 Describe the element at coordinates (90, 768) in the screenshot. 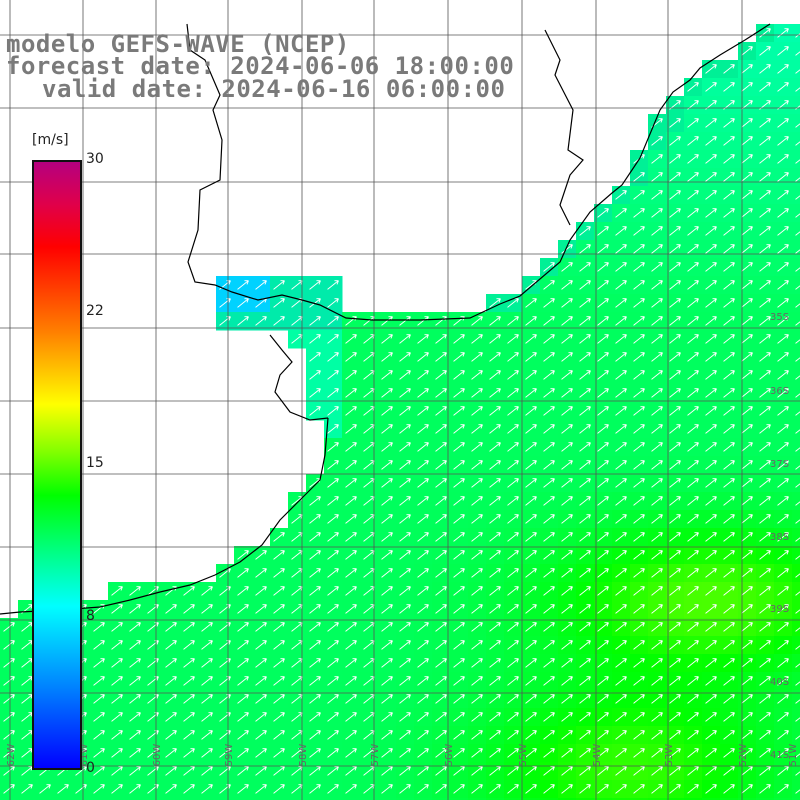

I see `colorbar-tick-0: 0` at that location.